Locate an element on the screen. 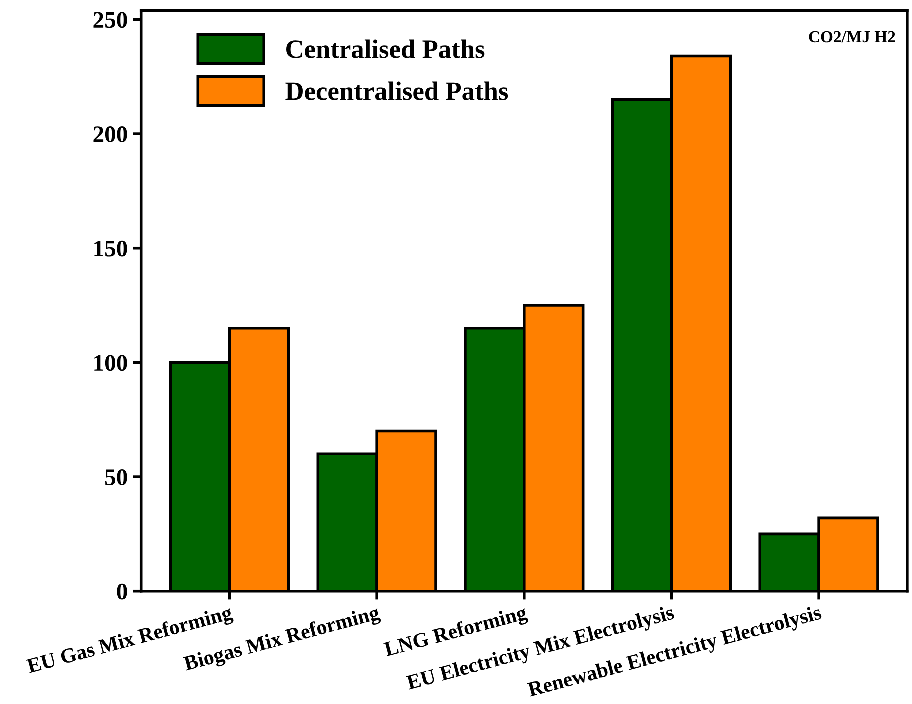  legend-label: Decentralised Paths is located at coordinates (397, 91).